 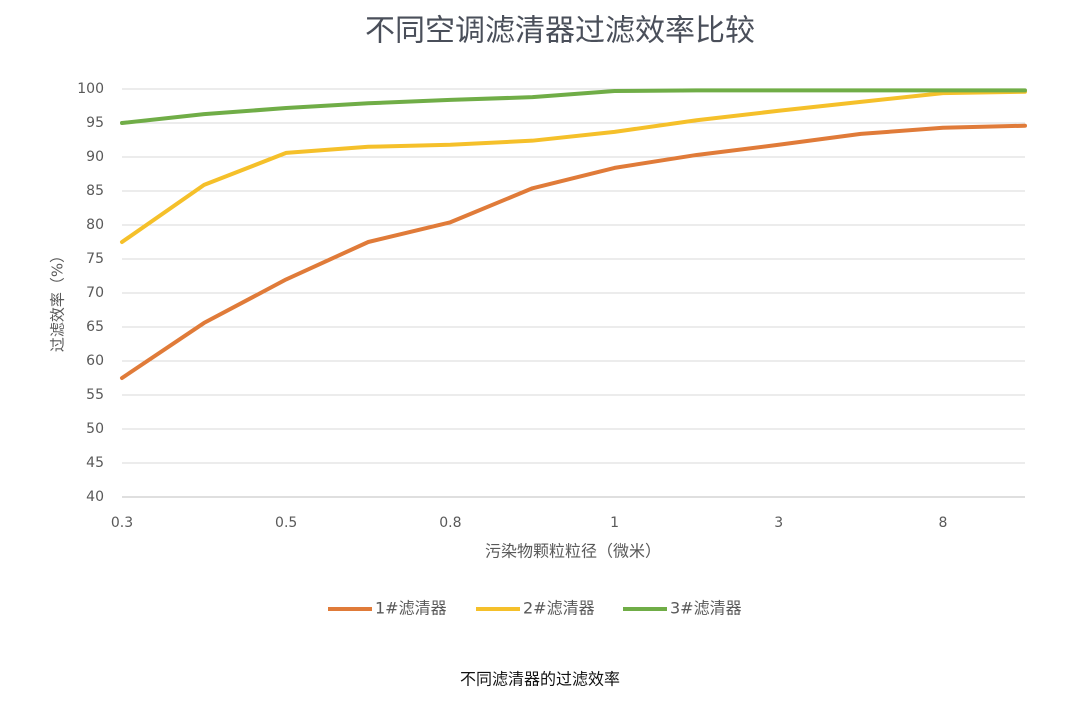 What do you see at coordinates (58, 300) in the screenshot?
I see `y-axis-label: 过滤效率（%）` at bounding box center [58, 300].